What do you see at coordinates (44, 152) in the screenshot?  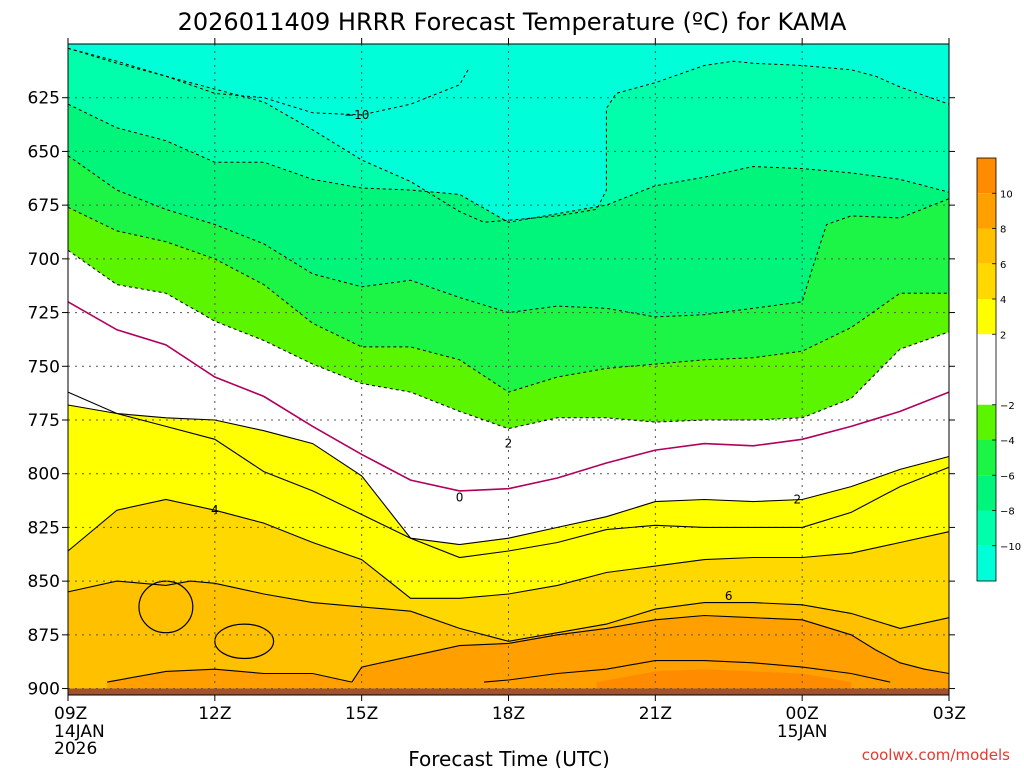 I see `y-tick-label: 650` at bounding box center [44, 152].